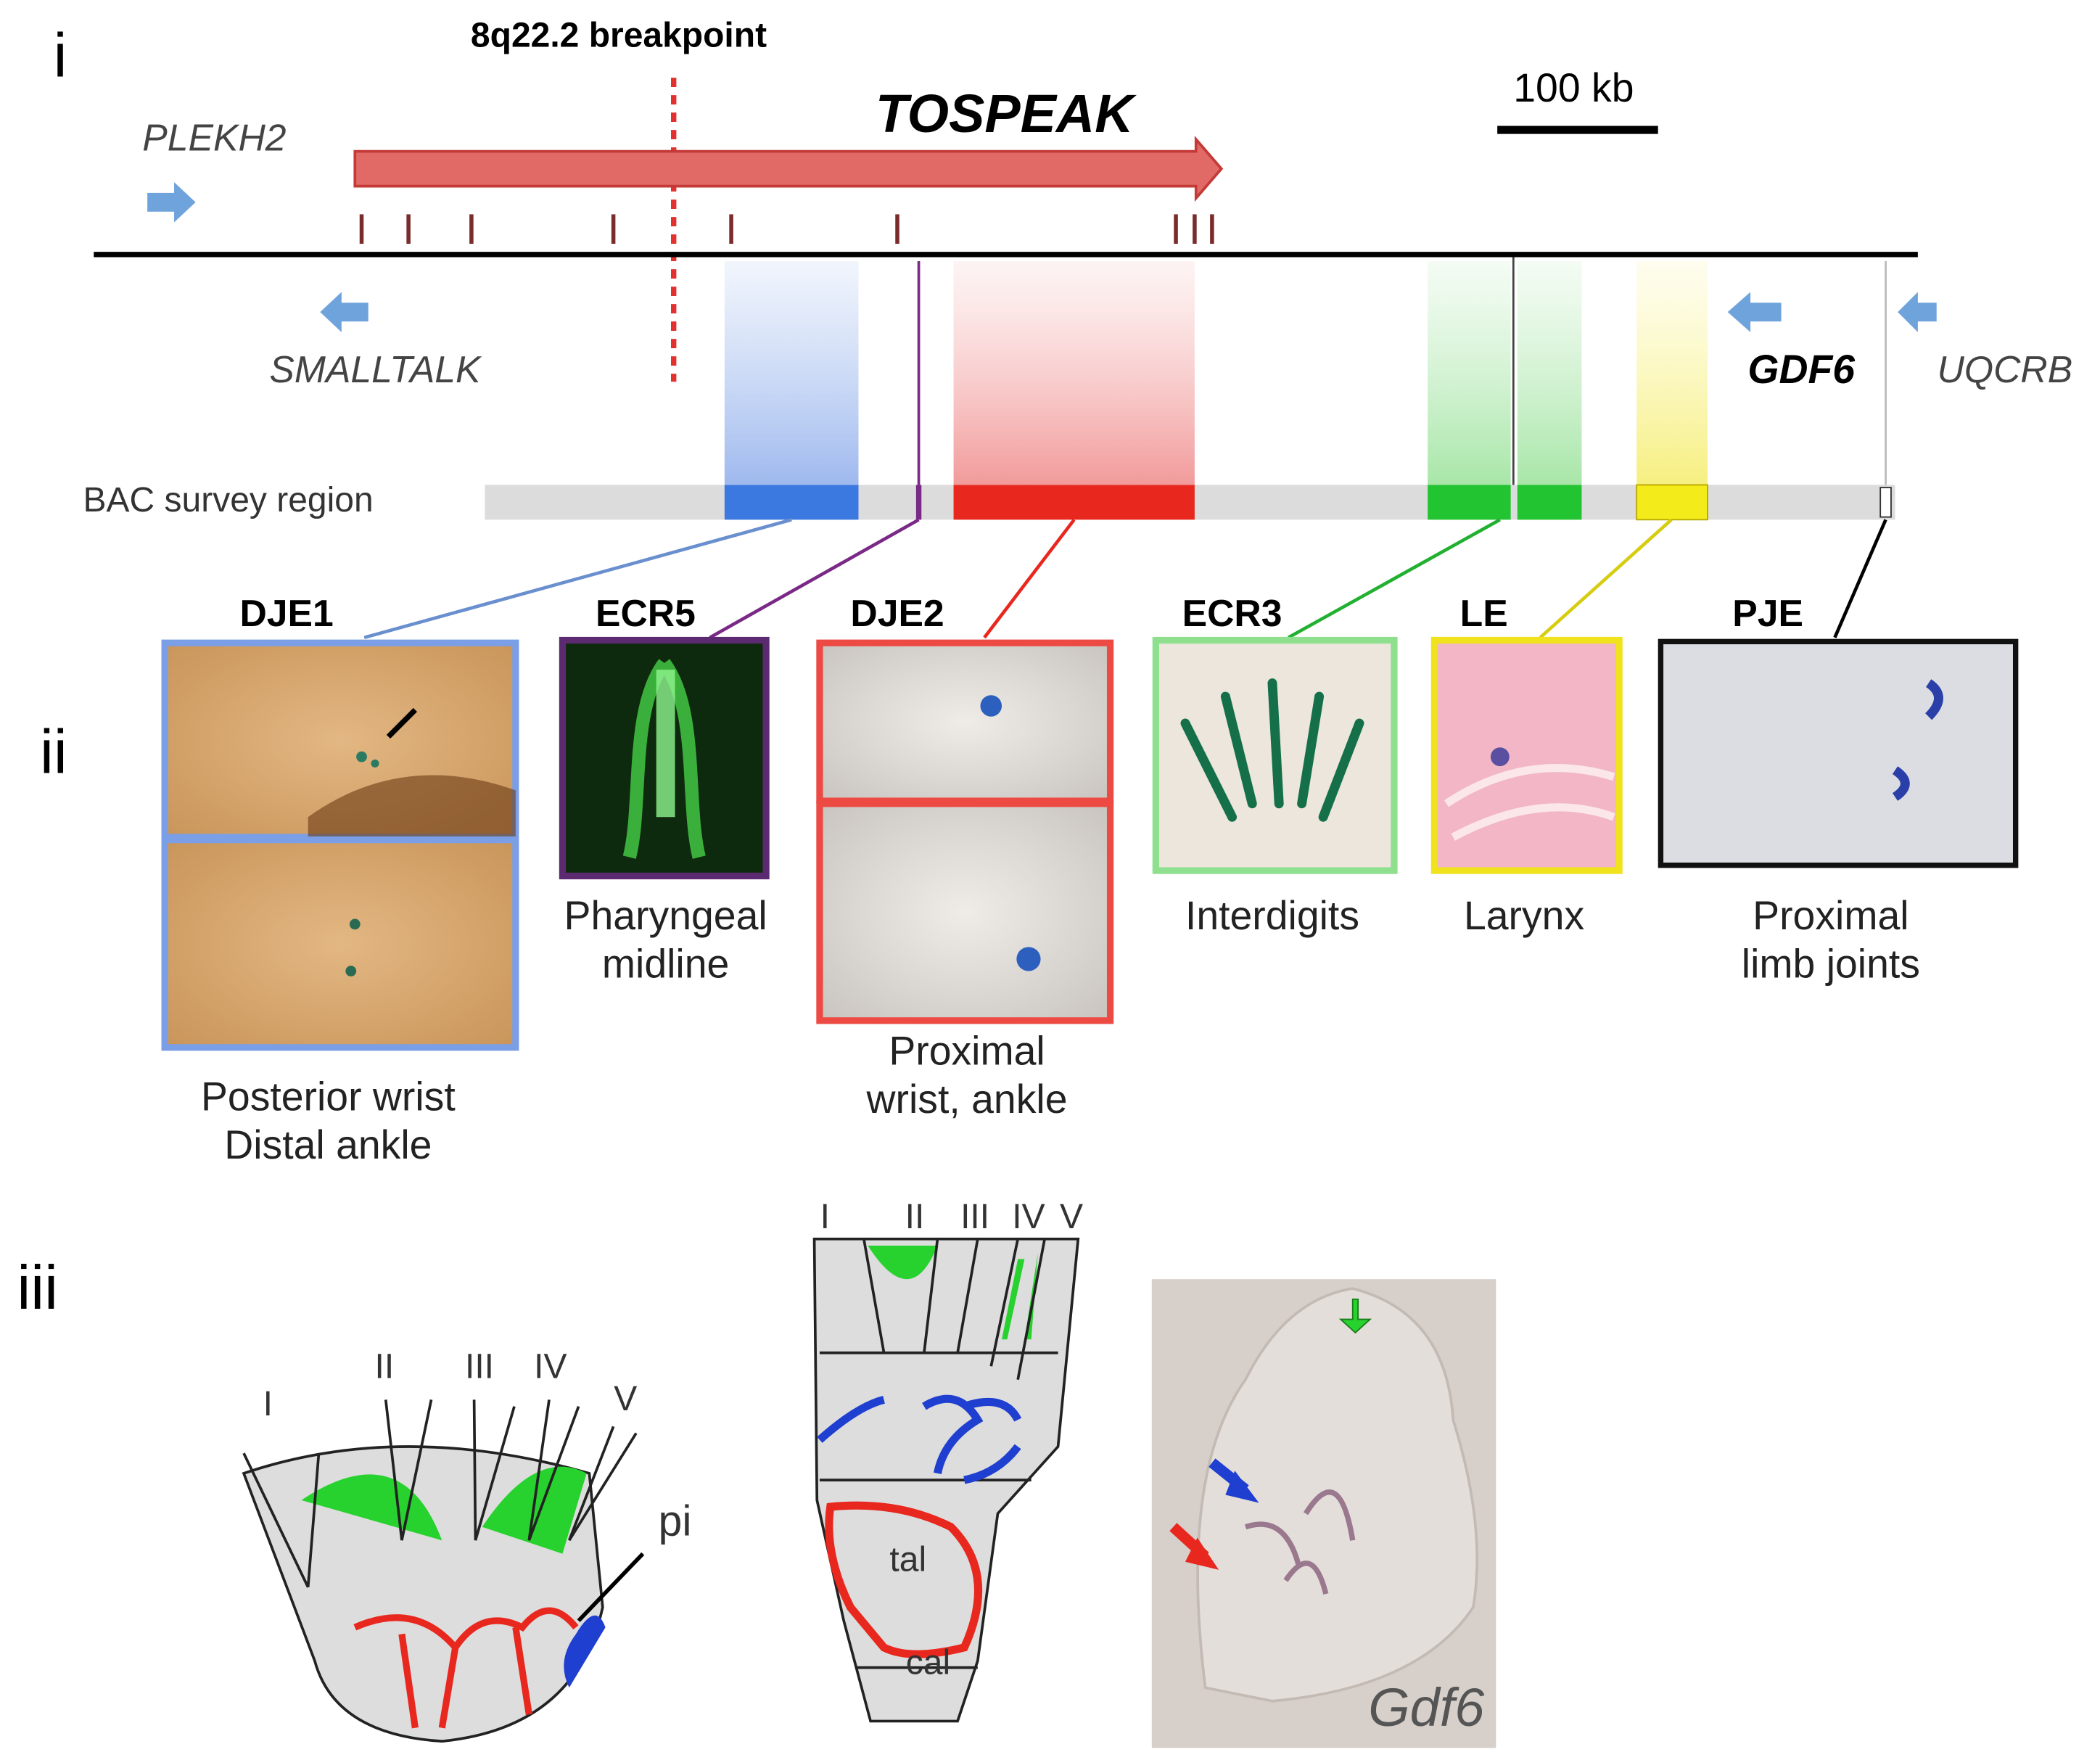  What do you see at coordinates (328, 1144) in the screenshot?
I see `element-description: Distal ankle` at bounding box center [328, 1144].